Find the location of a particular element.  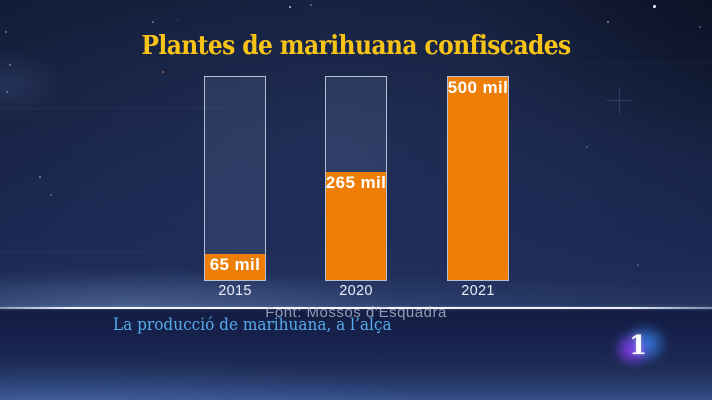

logo-digit: 1 is located at coordinates (638, 346).